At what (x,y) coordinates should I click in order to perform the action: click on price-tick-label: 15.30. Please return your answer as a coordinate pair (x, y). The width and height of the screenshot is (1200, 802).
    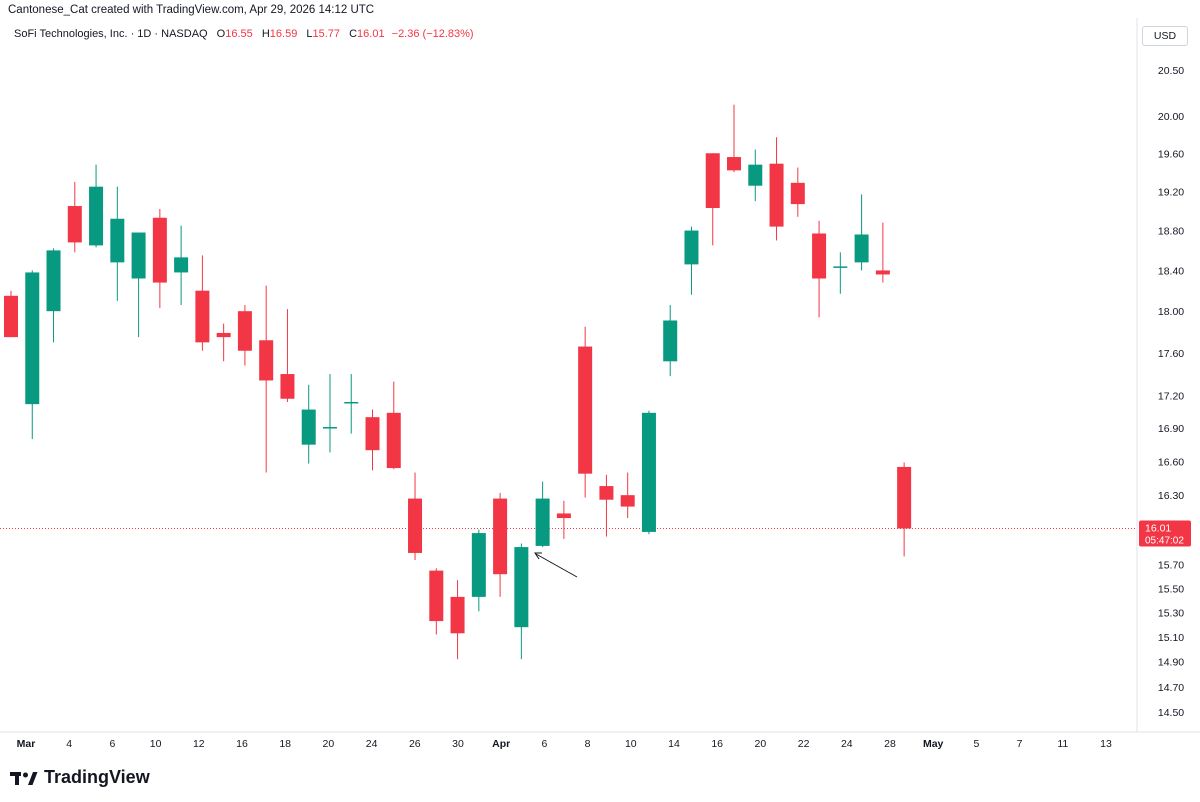
    Looking at the image, I should click on (1171, 614).